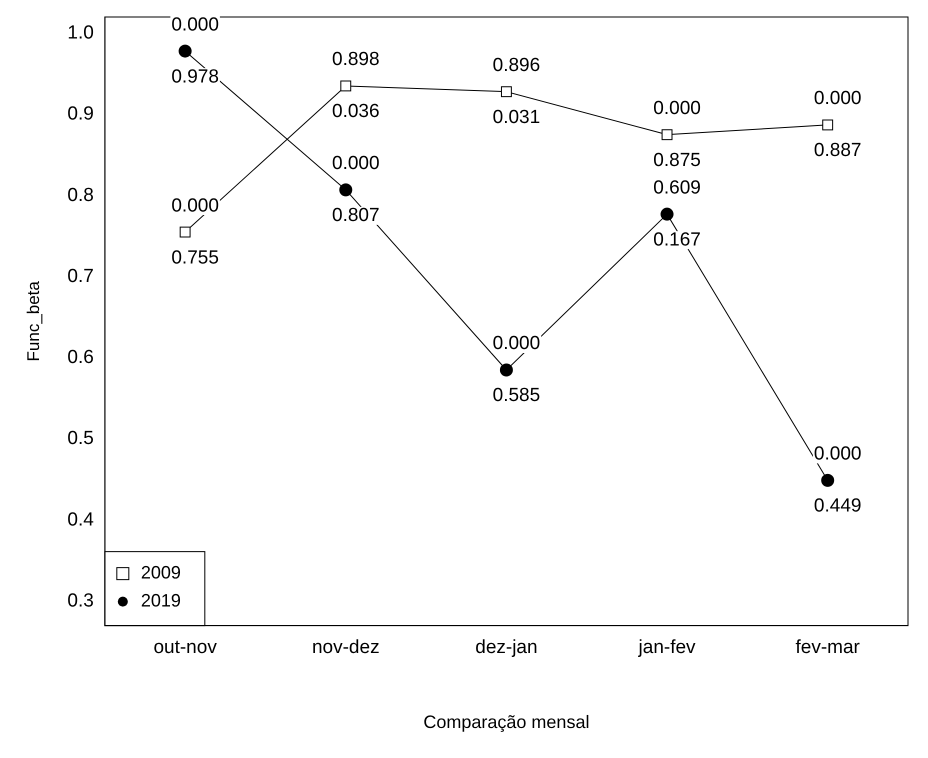 Image resolution: width=928 pixels, height=758 pixels. Describe the element at coordinates (828, 647) in the screenshot. I see `x-tick-label: fev-mar` at that location.